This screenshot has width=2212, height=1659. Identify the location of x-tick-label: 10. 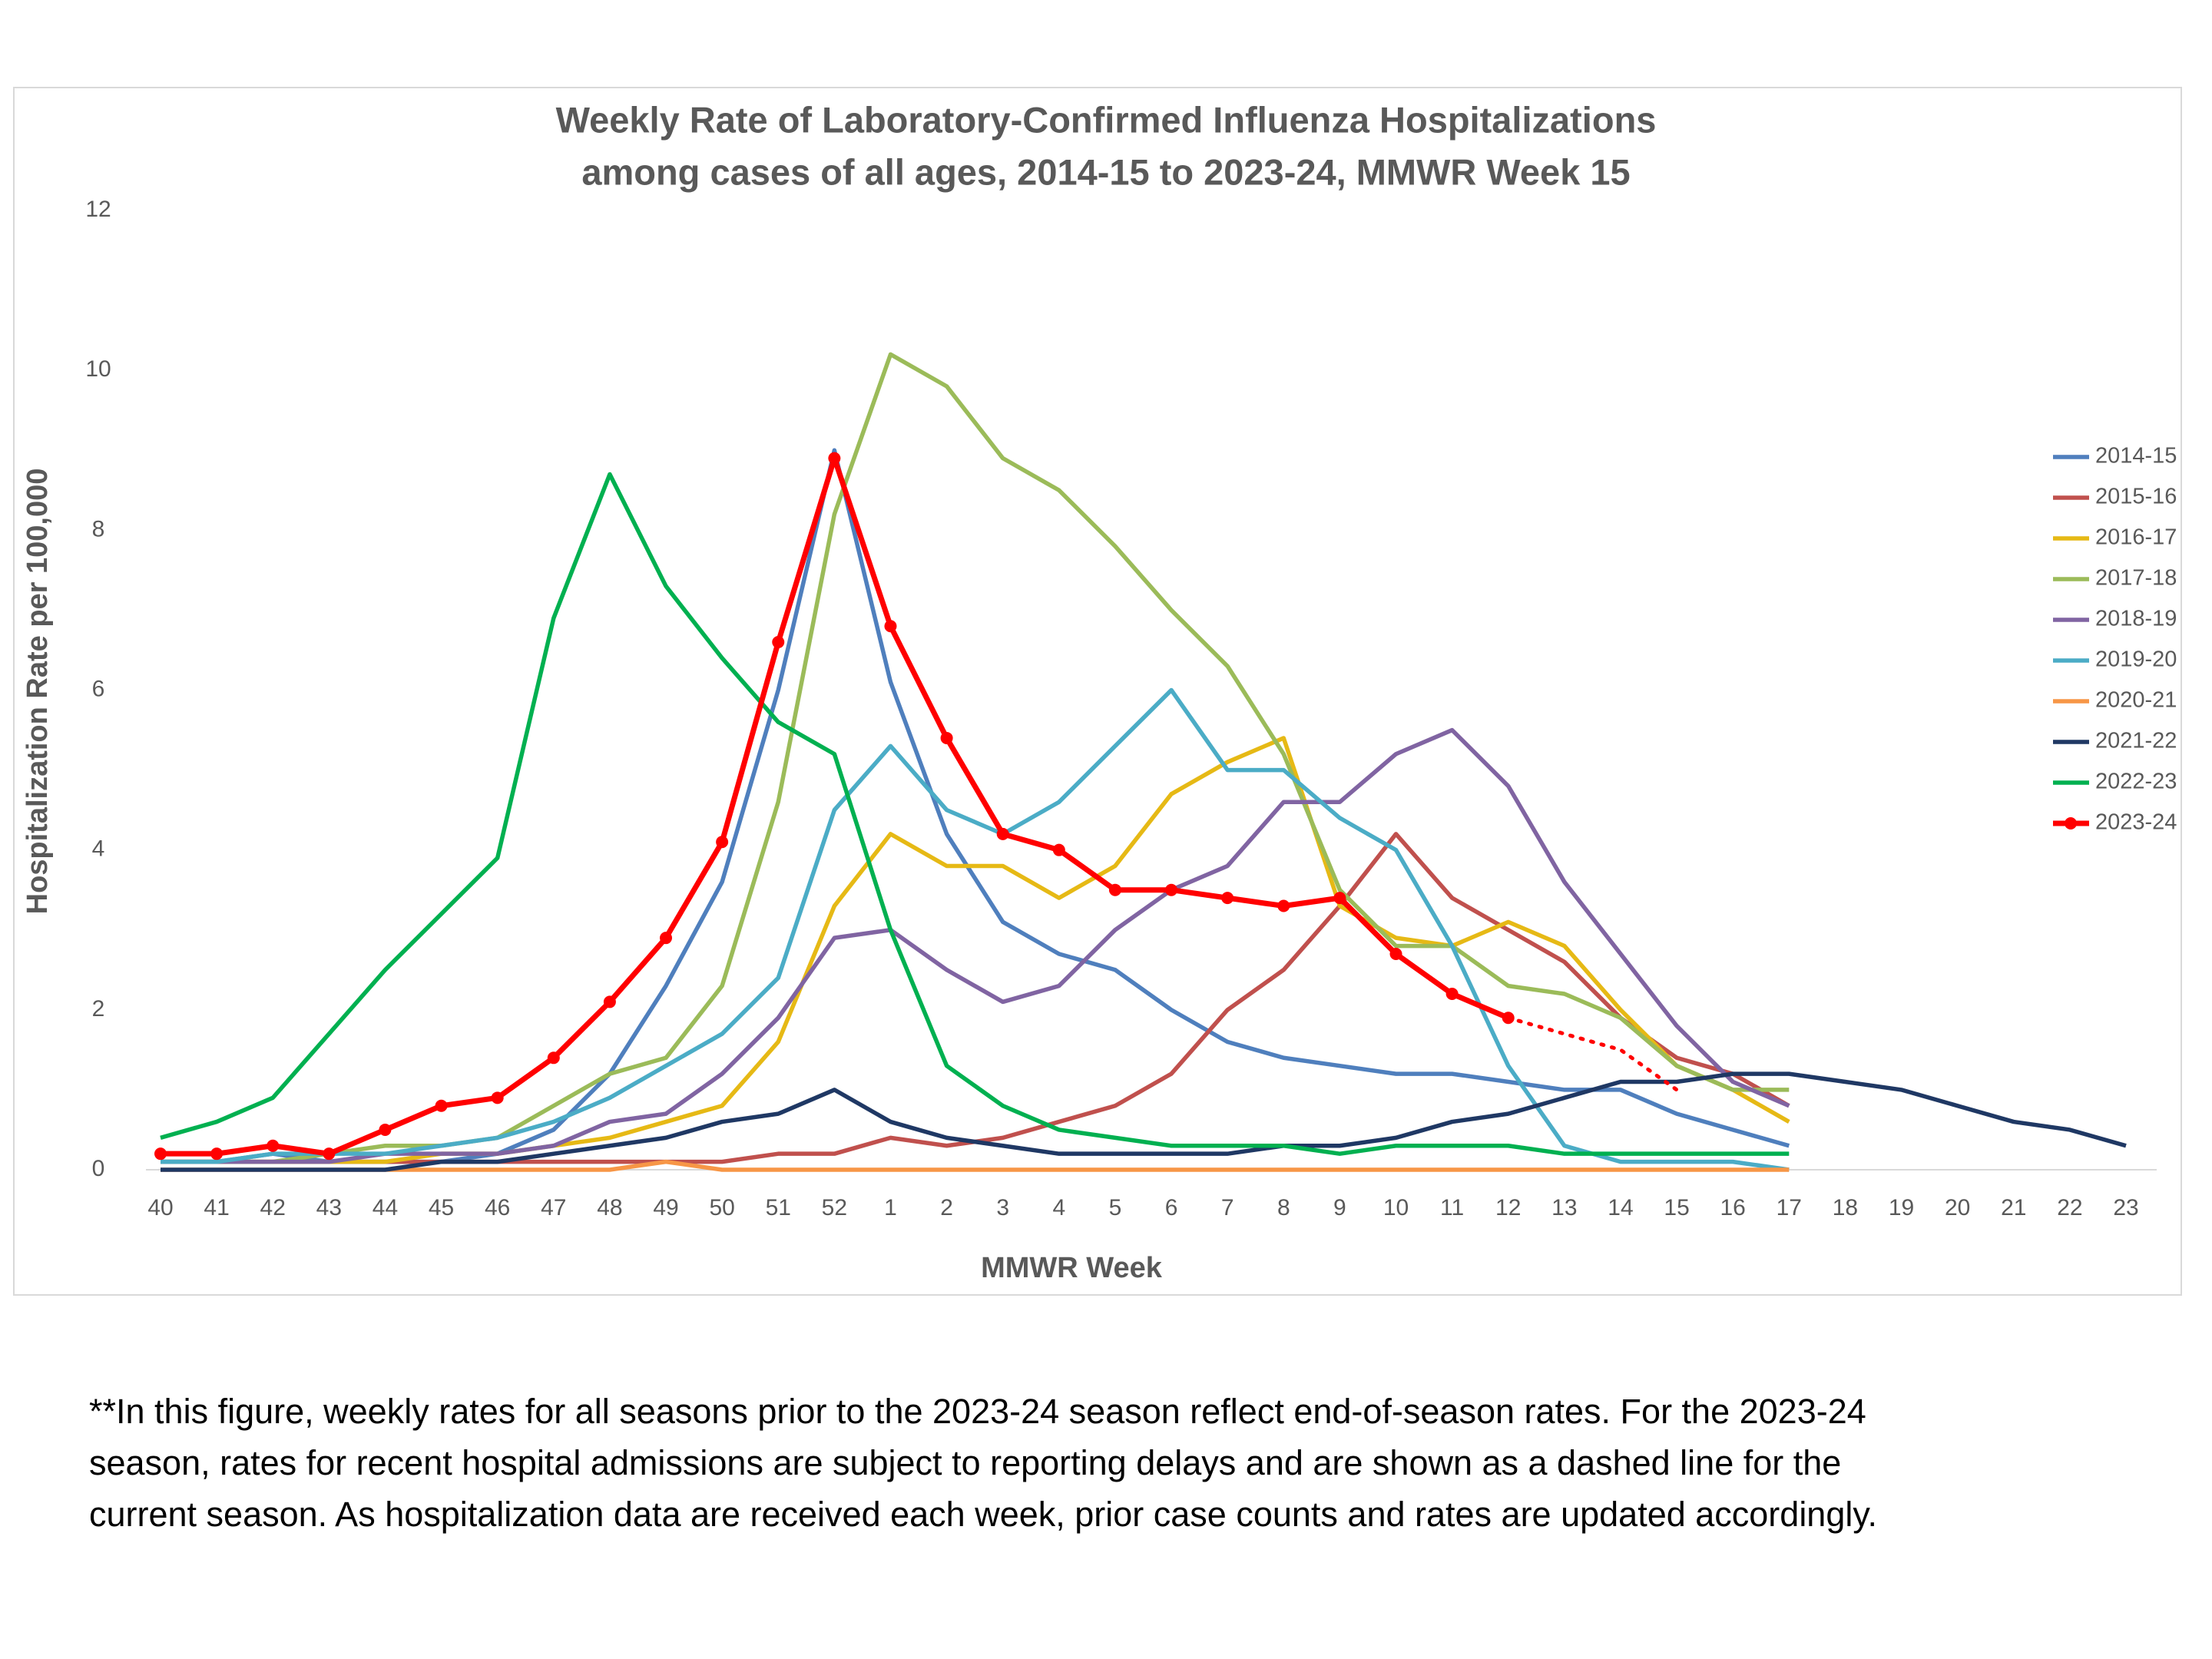
(1396, 1207).